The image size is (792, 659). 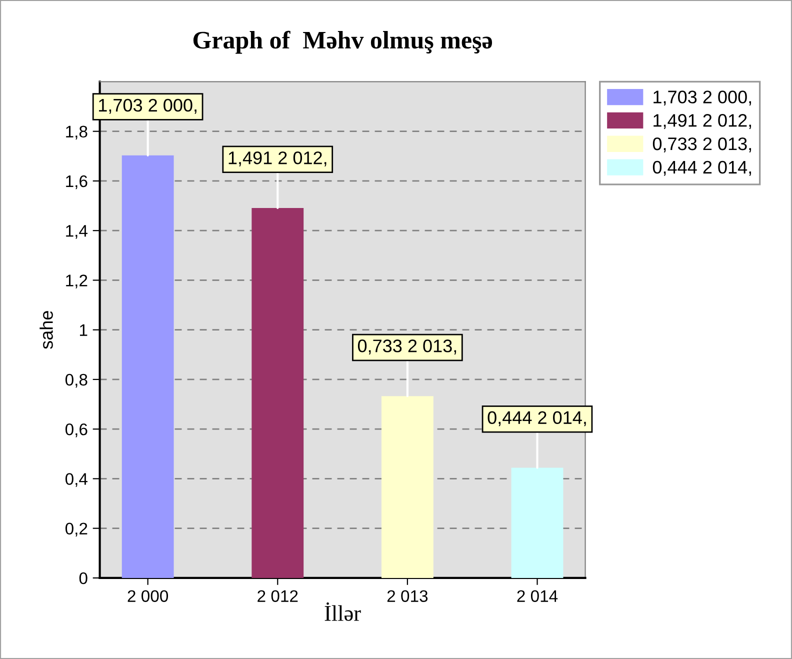 What do you see at coordinates (537, 418) in the screenshot?
I see `data-label: 0,444 2 014,` at bounding box center [537, 418].